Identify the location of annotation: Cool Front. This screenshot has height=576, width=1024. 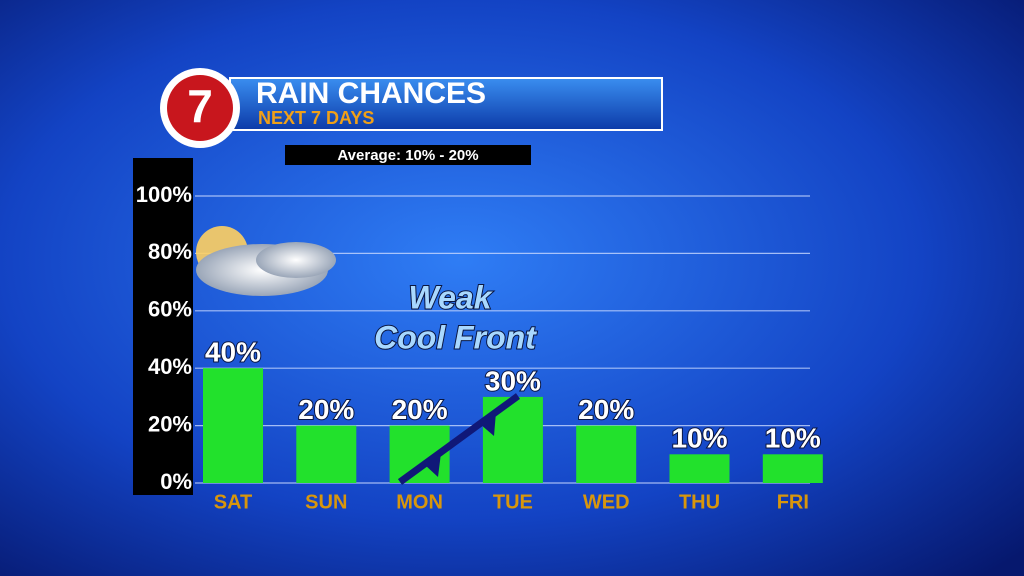
(455, 337).